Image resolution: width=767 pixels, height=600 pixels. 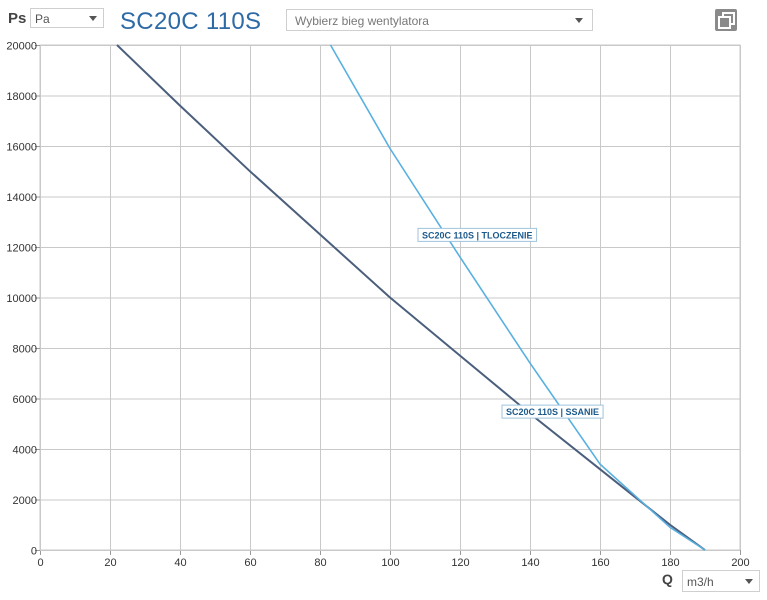 I want to click on series-label-text: SC20C 110S | SSANIE, so click(x=552, y=412).